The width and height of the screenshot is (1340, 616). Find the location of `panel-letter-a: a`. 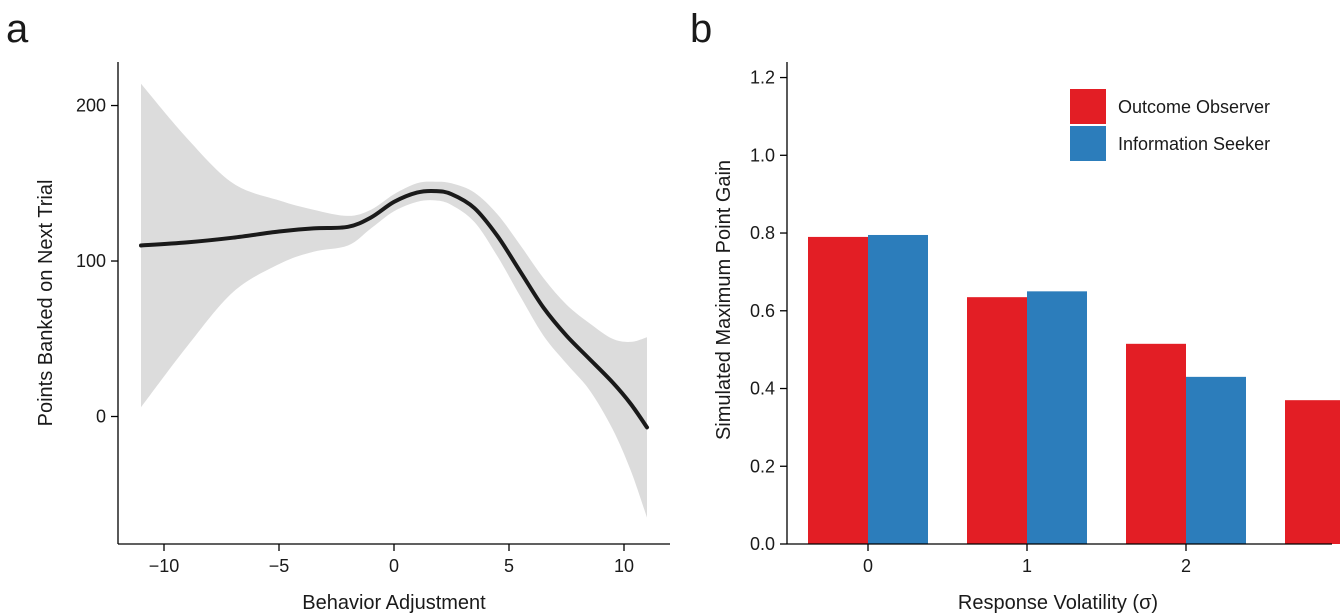

panel-letter-a: a is located at coordinates (17, 29).